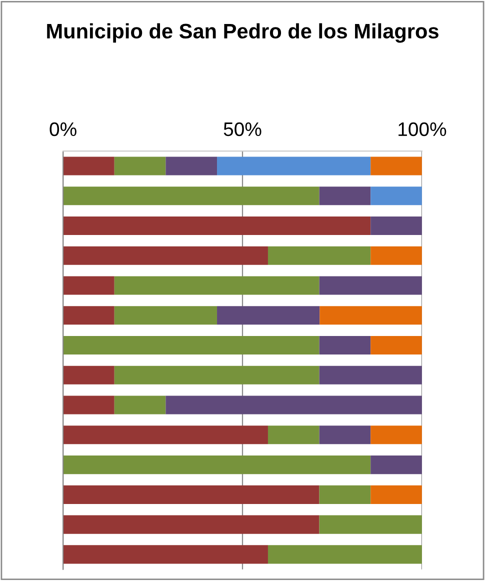 The height and width of the screenshot is (581, 485). Describe the element at coordinates (422, 129) in the screenshot. I see `x-tick-label: 100%` at that location.